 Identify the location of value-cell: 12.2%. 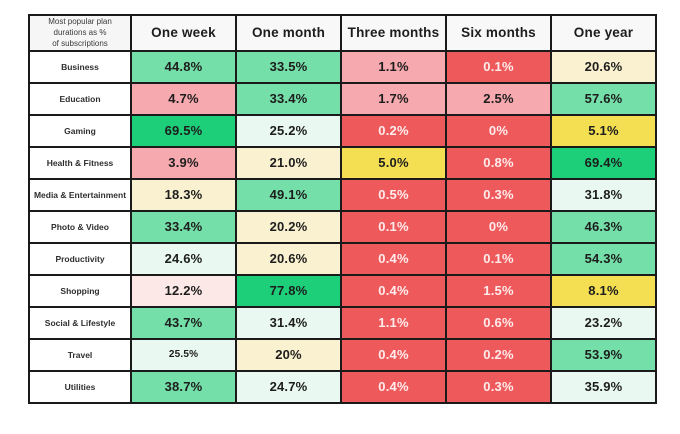
(183, 290).